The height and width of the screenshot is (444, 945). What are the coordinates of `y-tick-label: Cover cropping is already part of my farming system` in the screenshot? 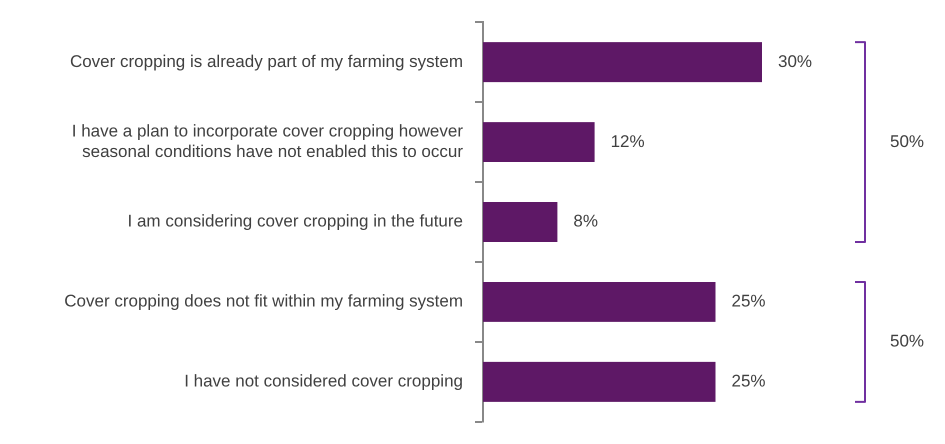 It's located at (266, 61).